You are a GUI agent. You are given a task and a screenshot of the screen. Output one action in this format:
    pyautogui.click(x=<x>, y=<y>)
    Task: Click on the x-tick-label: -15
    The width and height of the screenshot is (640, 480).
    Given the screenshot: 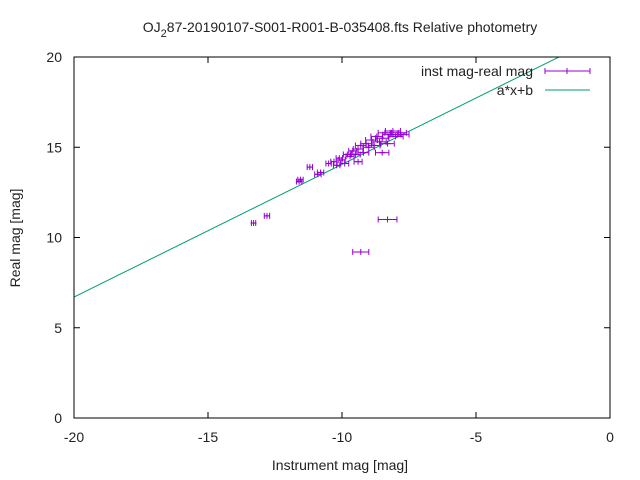 What is the action you would take?
    pyautogui.click(x=208, y=437)
    